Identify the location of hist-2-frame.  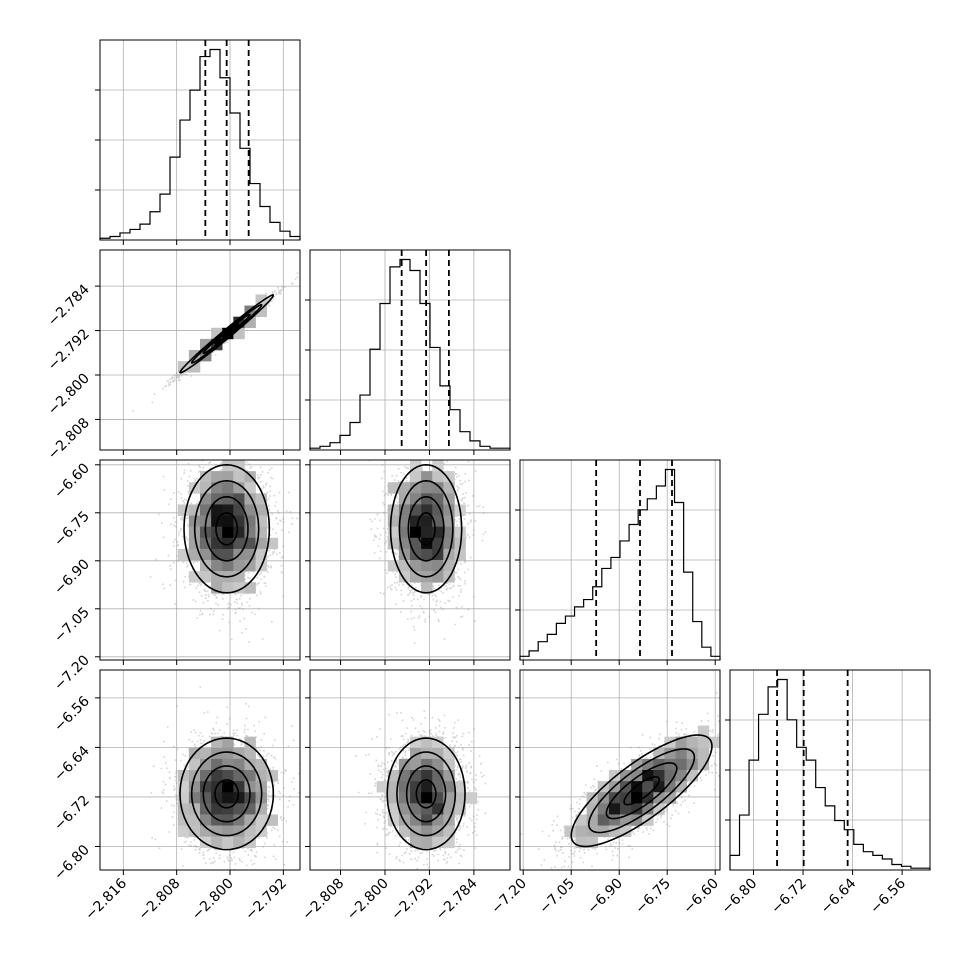
(620, 560).